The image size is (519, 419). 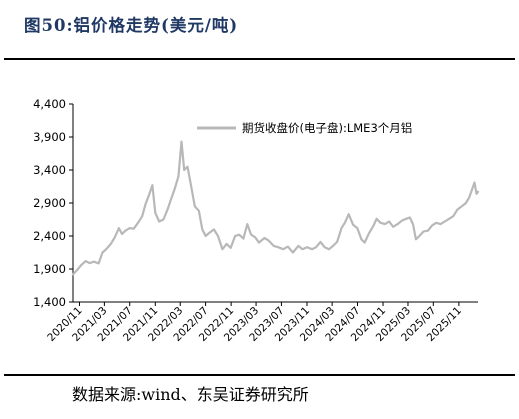 What do you see at coordinates (259, 375) in the screenshot?
I see `bottom-rule` at bounding box center [259, 375].